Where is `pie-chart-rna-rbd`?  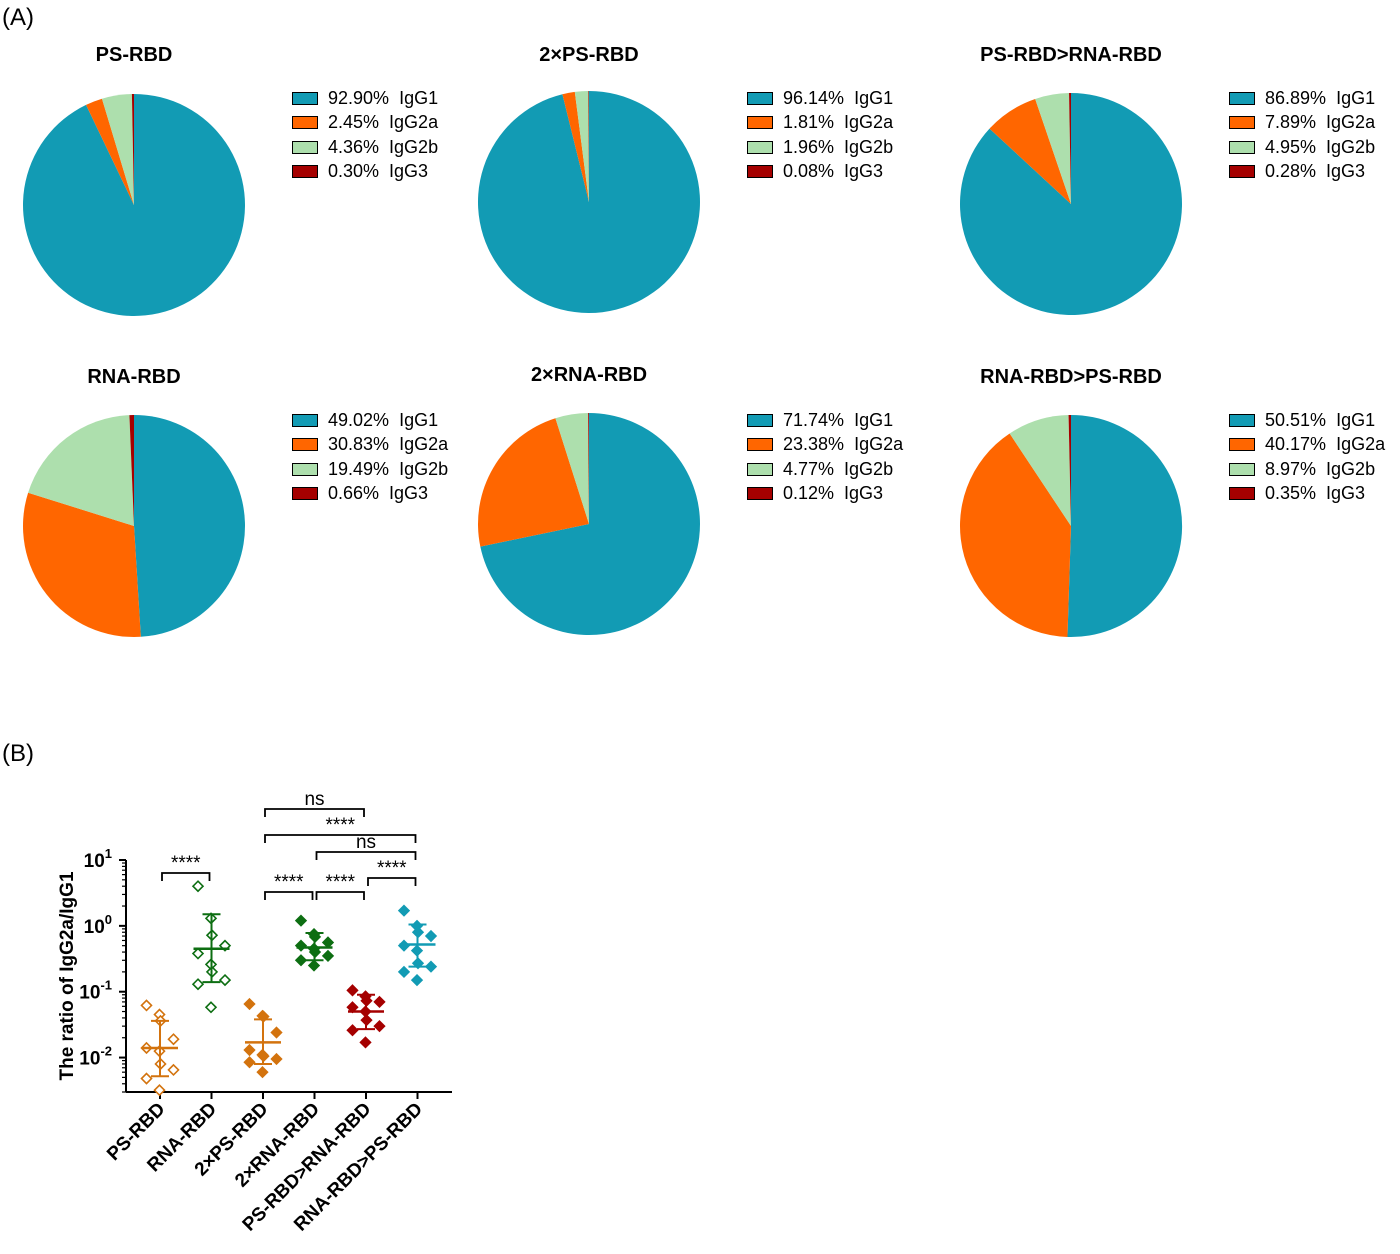
pie-chart-rna-rbd is located at coordinates (134, 526).